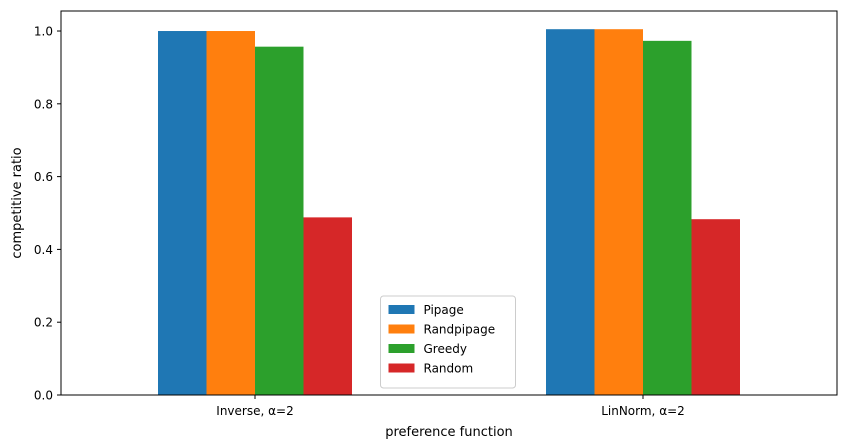 This screenshot has width=846, height=448. What do you see at coordinates (460, 330) in the screenshot?
I see `legend-label-randpipage: Randpipage` at bounding box center [460, 330].